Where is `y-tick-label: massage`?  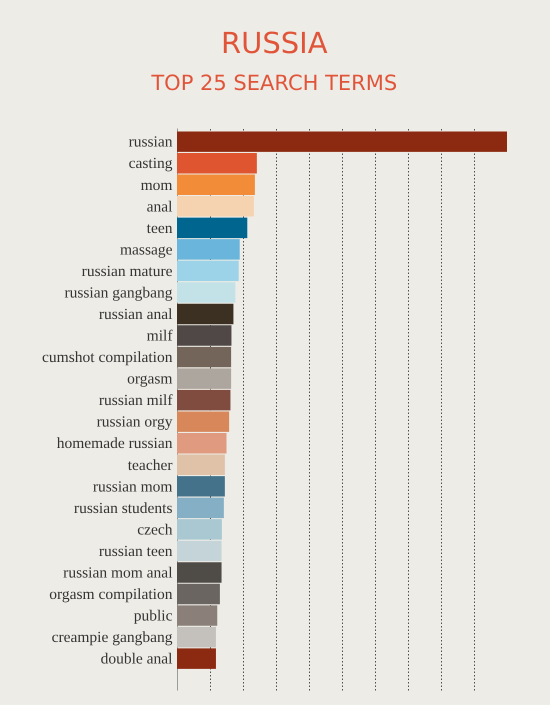
y-tick-label: massage is located at coordinates (146, 249).